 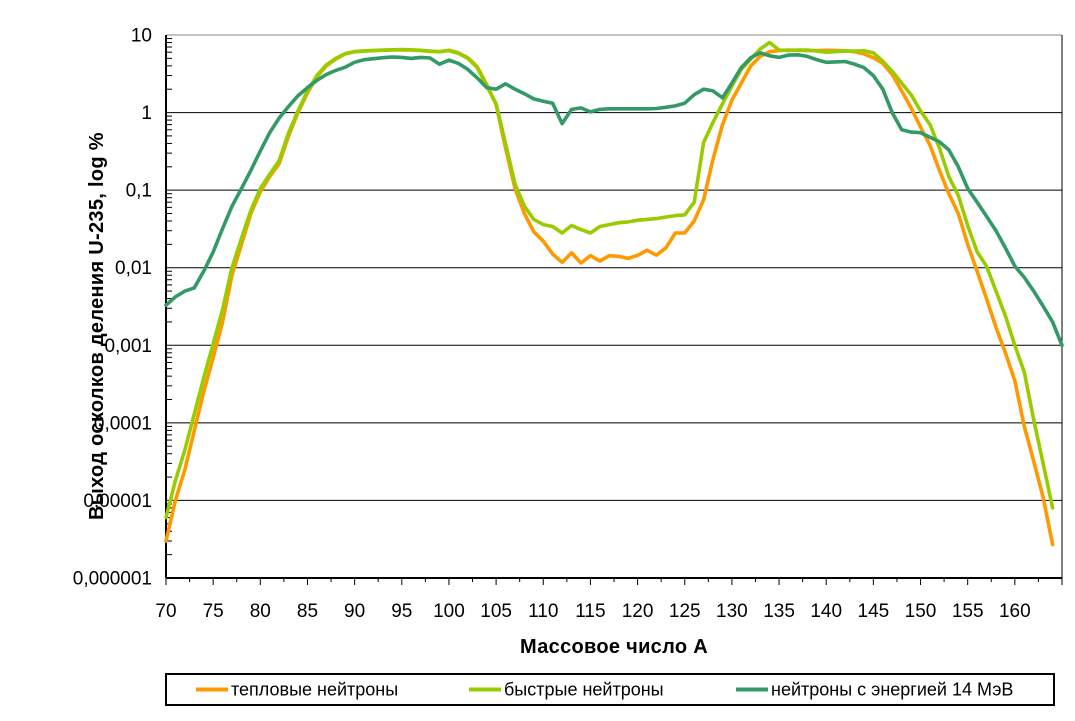 I want to click on legend-item-fast: быстрые нейтроны, so click(x=566, y=689).